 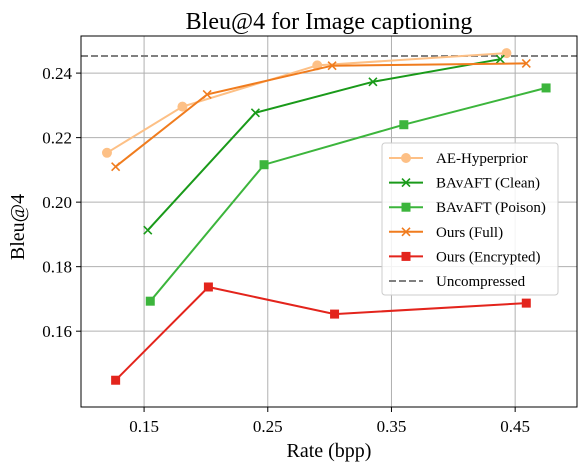 What do you see at coordinates (57, 267) in the screenshot?
I see `y-tick-label: 0.18` at bounding box center [57, 267].